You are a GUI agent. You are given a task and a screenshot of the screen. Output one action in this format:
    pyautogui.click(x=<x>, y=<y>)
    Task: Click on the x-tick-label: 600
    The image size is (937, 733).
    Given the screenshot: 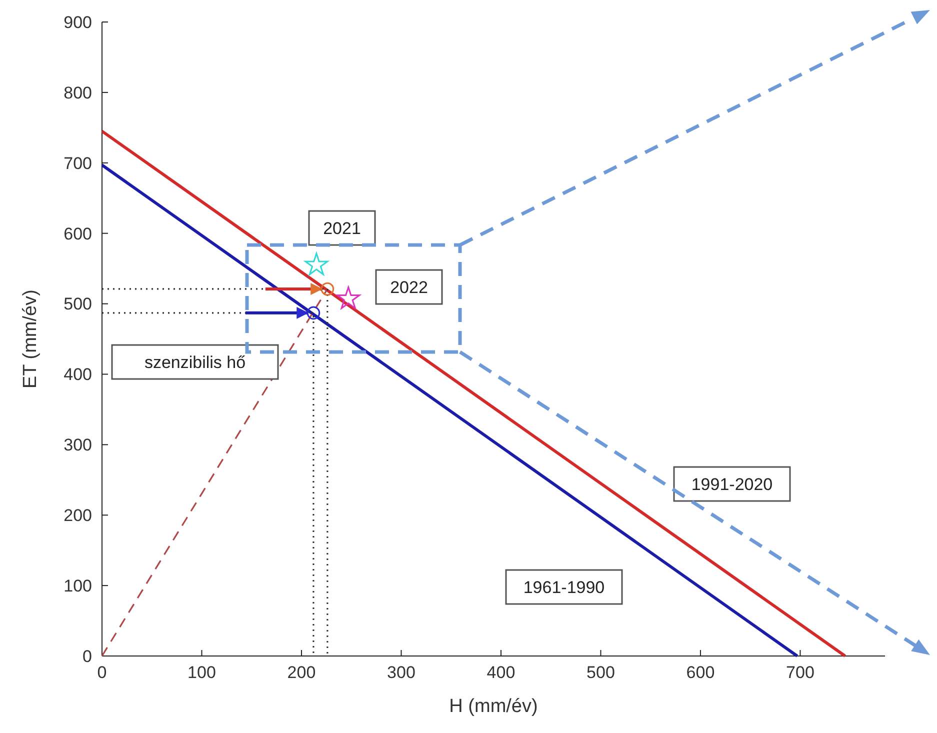 What is the action you would take?
    pyautogui.click(x=700, y=672)
    